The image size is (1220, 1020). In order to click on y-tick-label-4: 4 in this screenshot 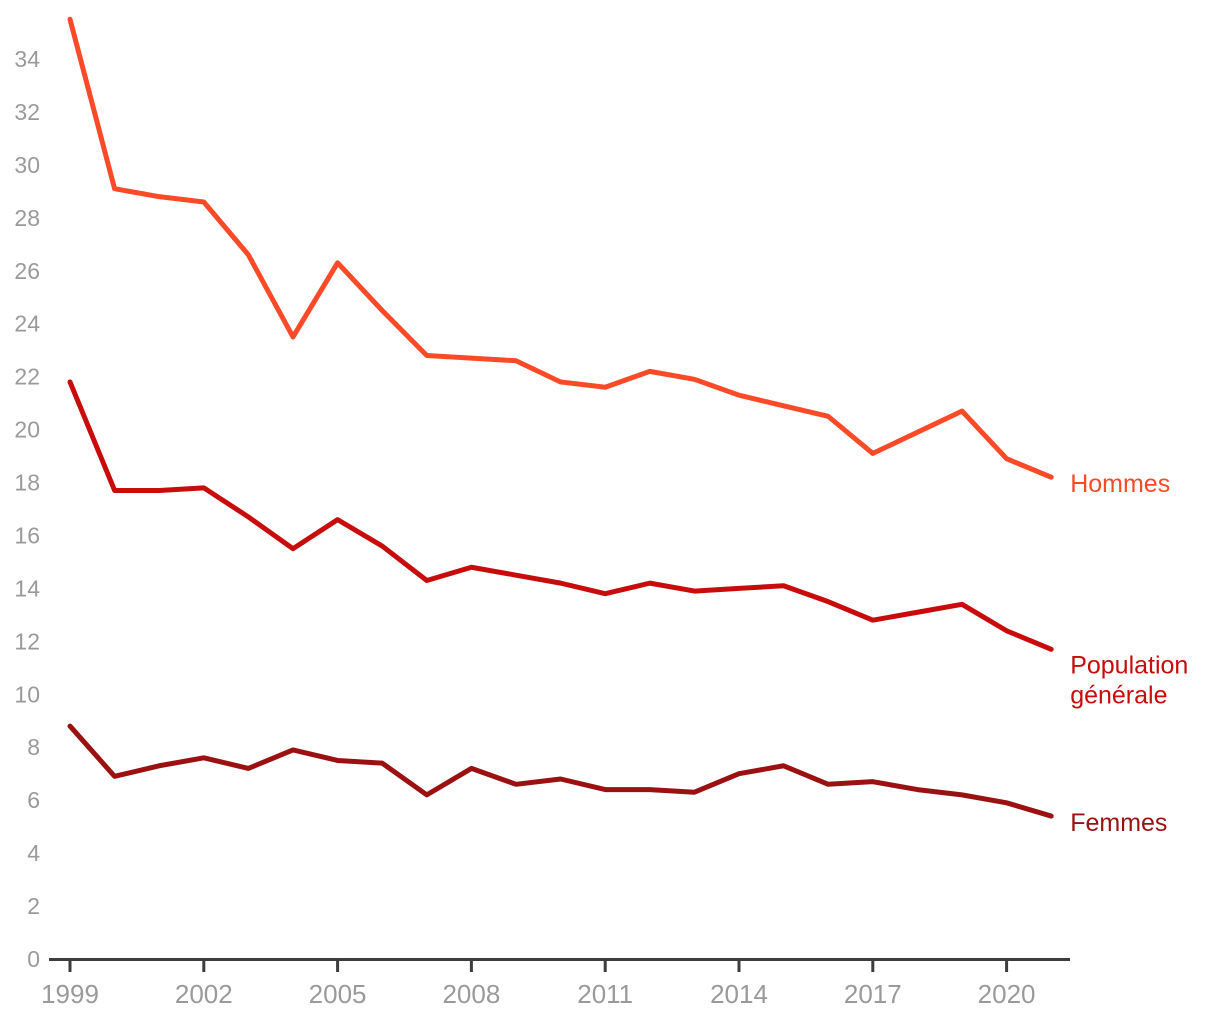, I will do `click(33, 853)`.